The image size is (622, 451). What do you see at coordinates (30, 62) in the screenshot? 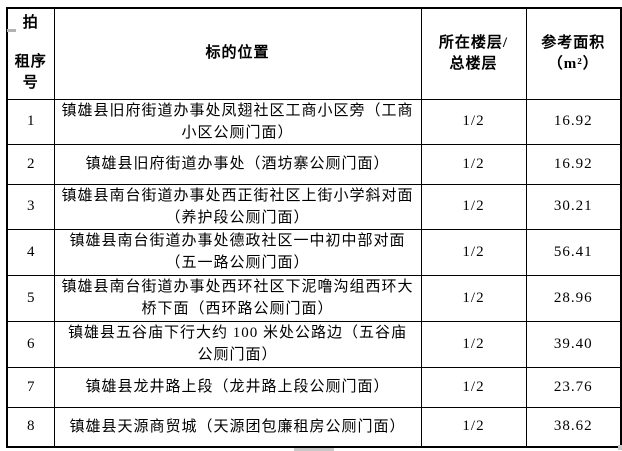
I see `header-seq-no-line: 租序` at bounding box center [30, 62].